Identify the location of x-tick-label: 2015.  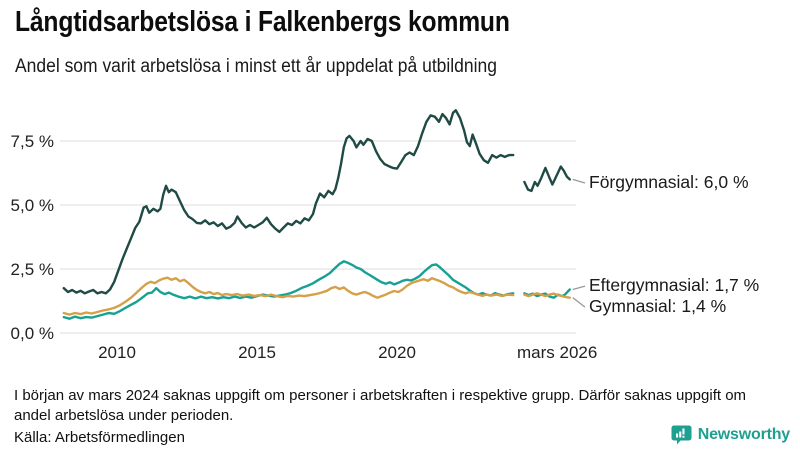
(257, 352).